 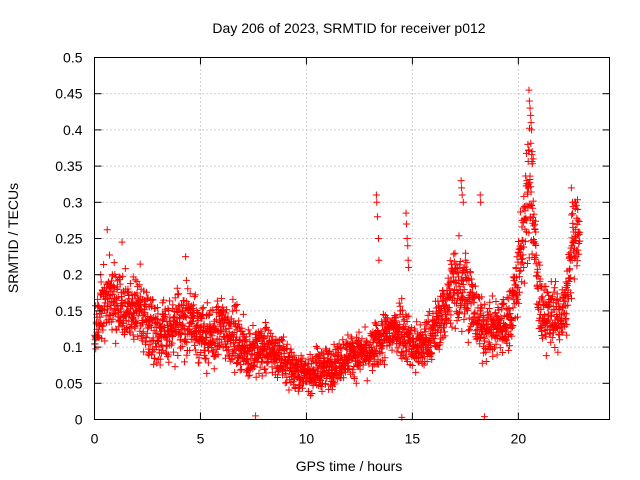 What do you see at coordinates (68, 166) in the screenshot?
I see `y-tick-label: 0.35` at bounding box center [68, 166].